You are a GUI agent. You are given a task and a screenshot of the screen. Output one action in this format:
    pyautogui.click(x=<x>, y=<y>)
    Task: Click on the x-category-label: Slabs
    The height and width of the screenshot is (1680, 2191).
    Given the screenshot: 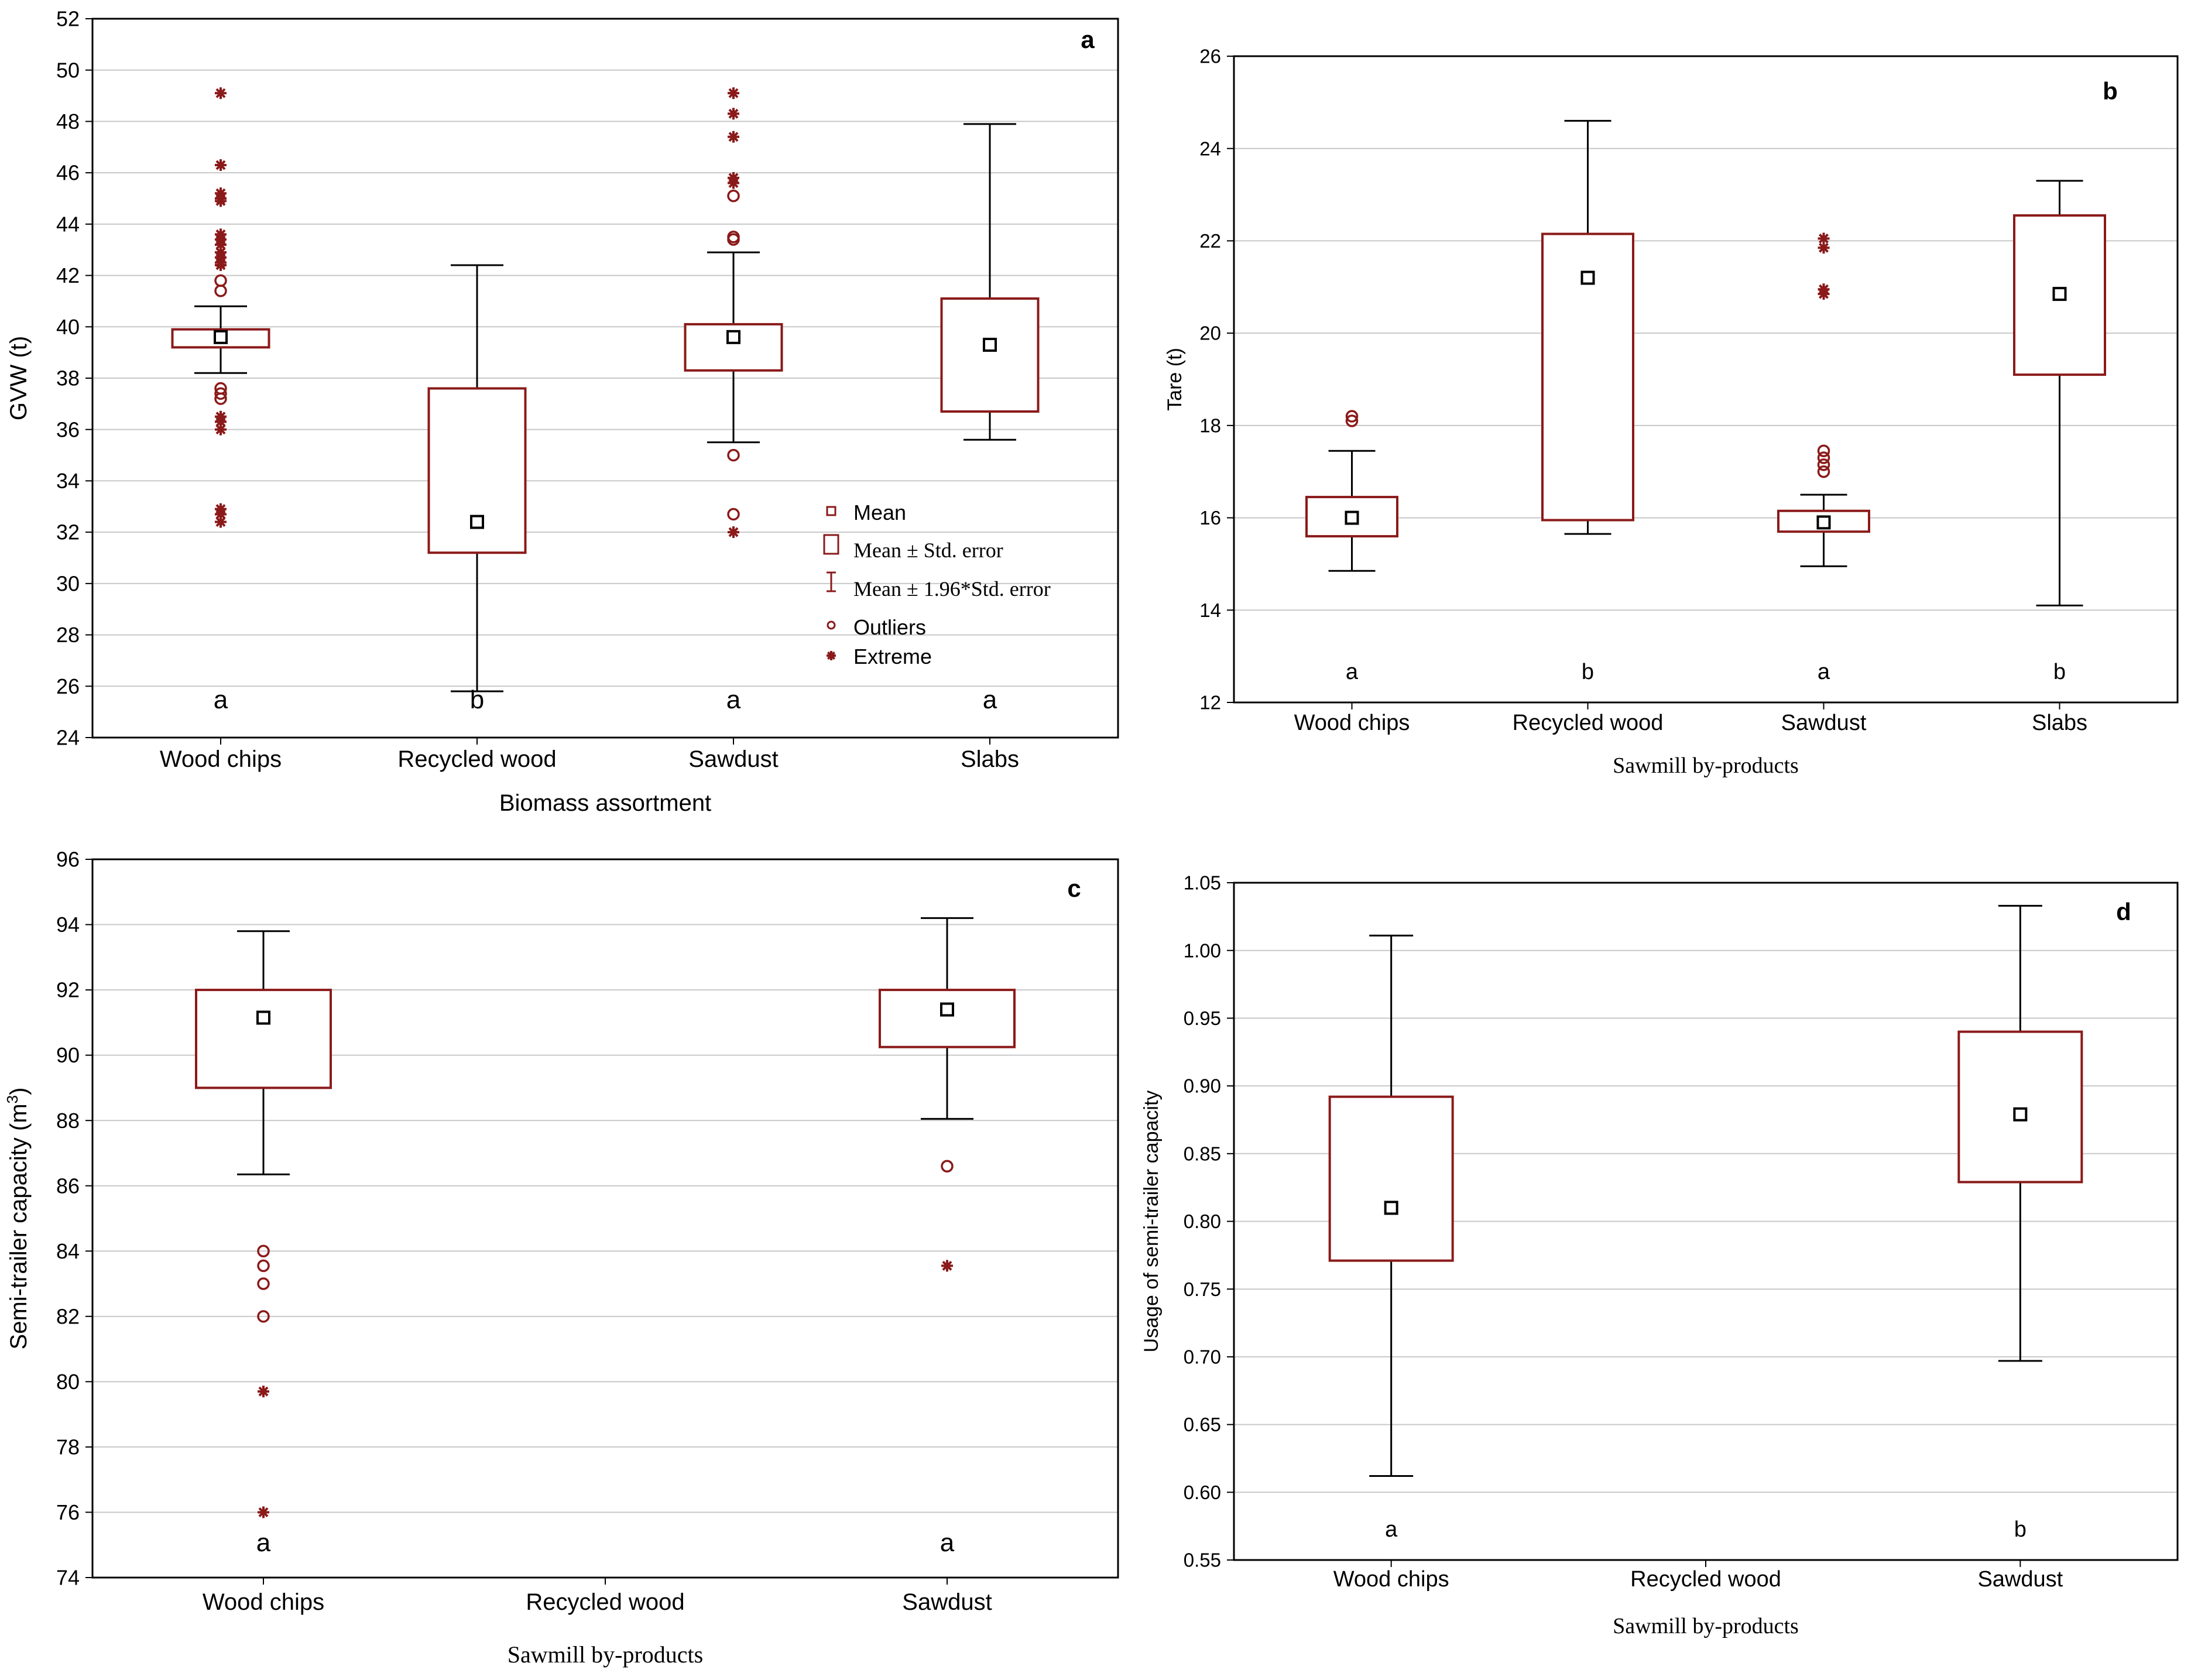 What is the action you would take?
    pyautogui.click(x=2059, y=723)
    